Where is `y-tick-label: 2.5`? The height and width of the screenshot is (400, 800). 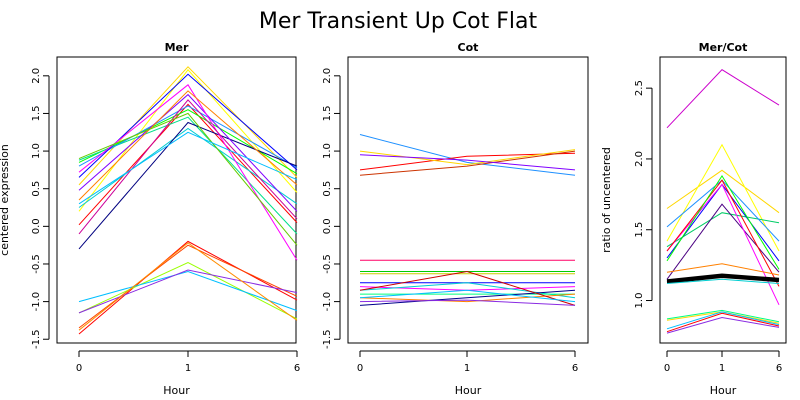 y-tick-label: 2.5 is located at coordinates (639, 88).